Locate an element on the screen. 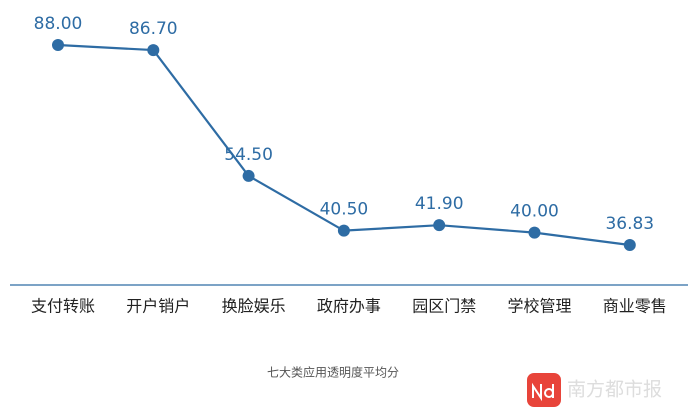 The height and width of the screenshot is (419, 700). value-label: 54.50 is located at coordinates (248, 155).